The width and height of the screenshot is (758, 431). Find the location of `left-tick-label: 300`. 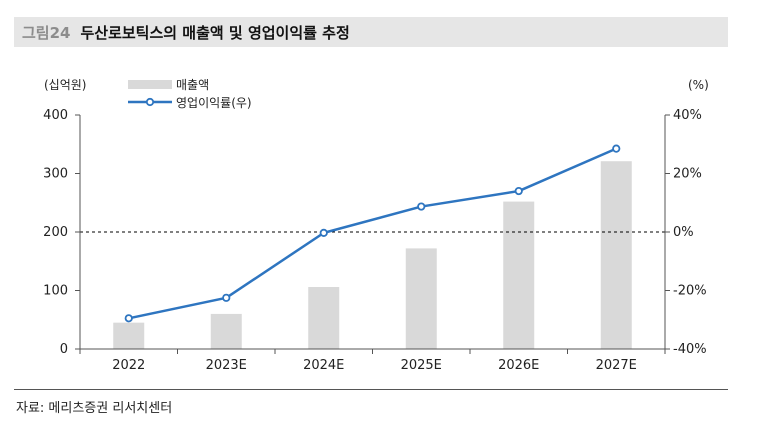

left-tick-label: 300 is located at coordinates (55, 174).